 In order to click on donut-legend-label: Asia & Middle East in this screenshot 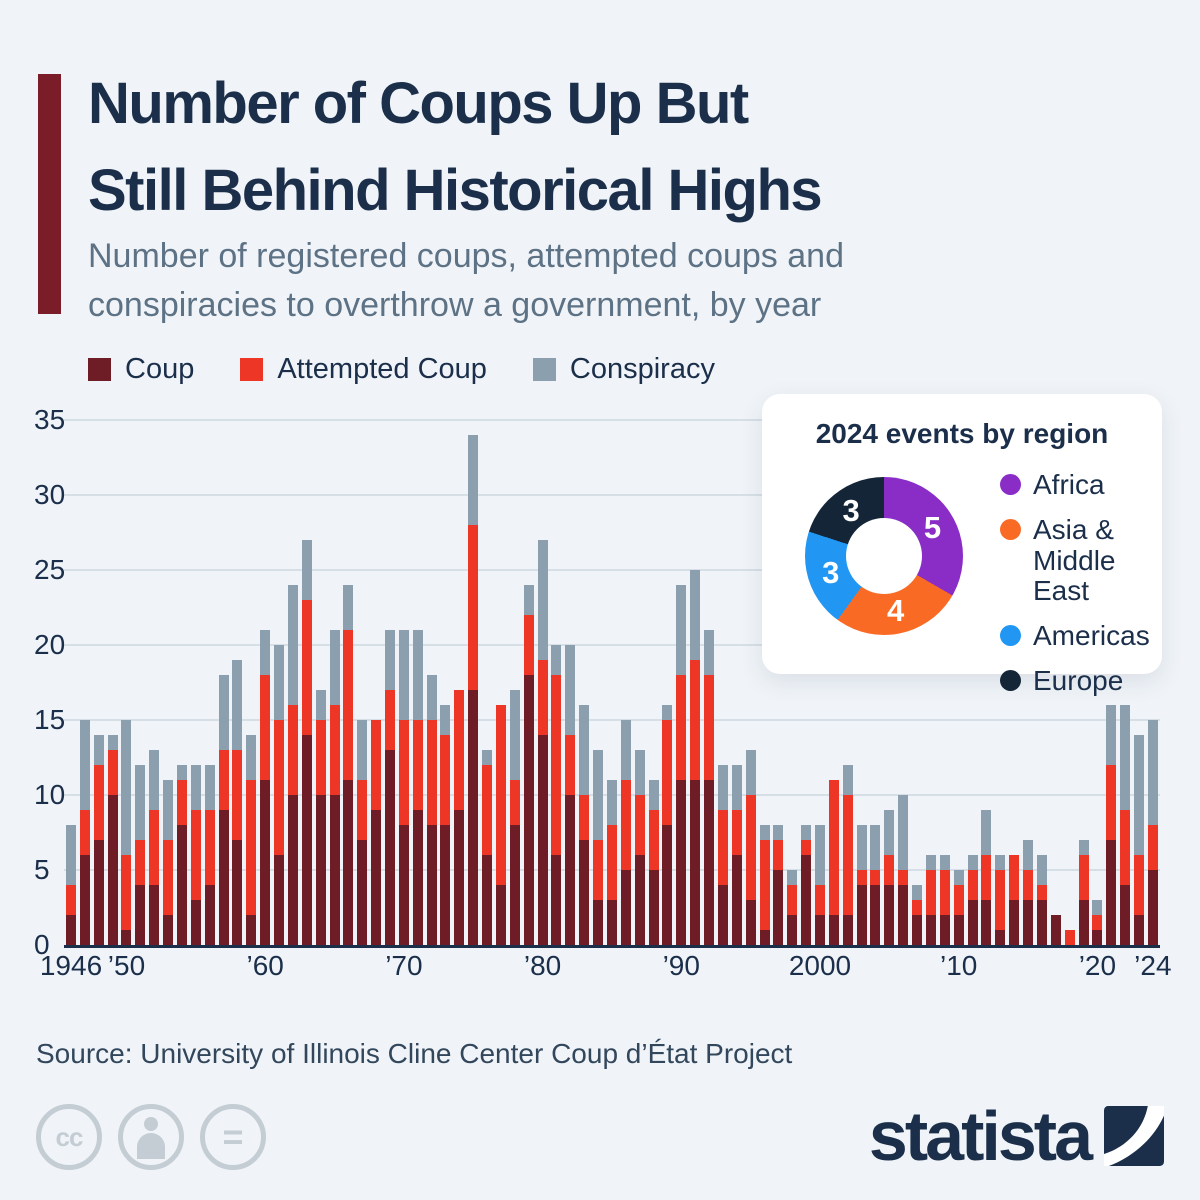, I will do `click(1074, 560)`.